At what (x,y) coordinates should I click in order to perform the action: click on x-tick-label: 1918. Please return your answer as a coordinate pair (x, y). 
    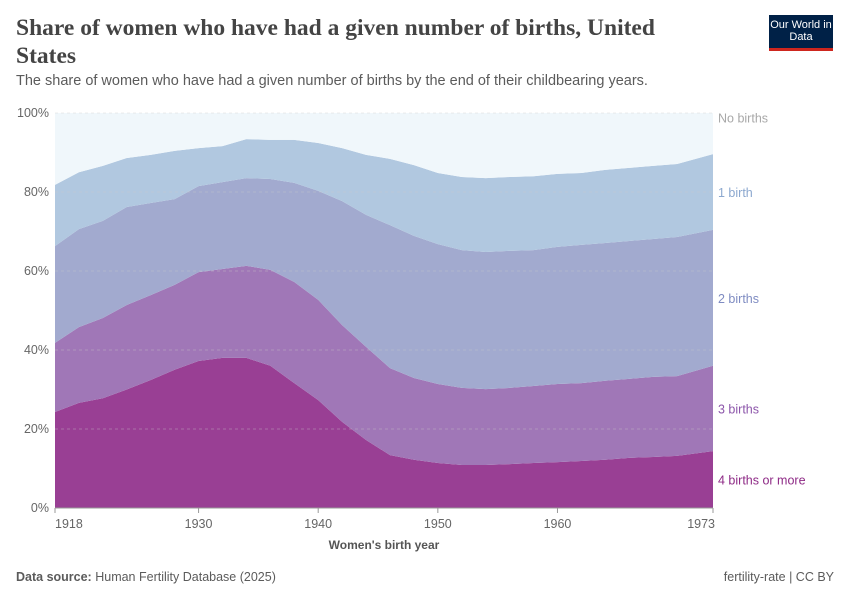
    Looking at the image, I should click on (69, 524).